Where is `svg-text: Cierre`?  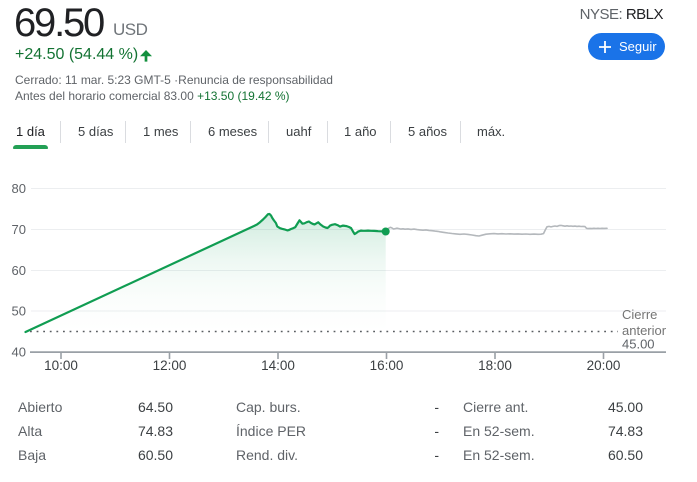
svg-text: Cierre is located at coordinates (639, 314).